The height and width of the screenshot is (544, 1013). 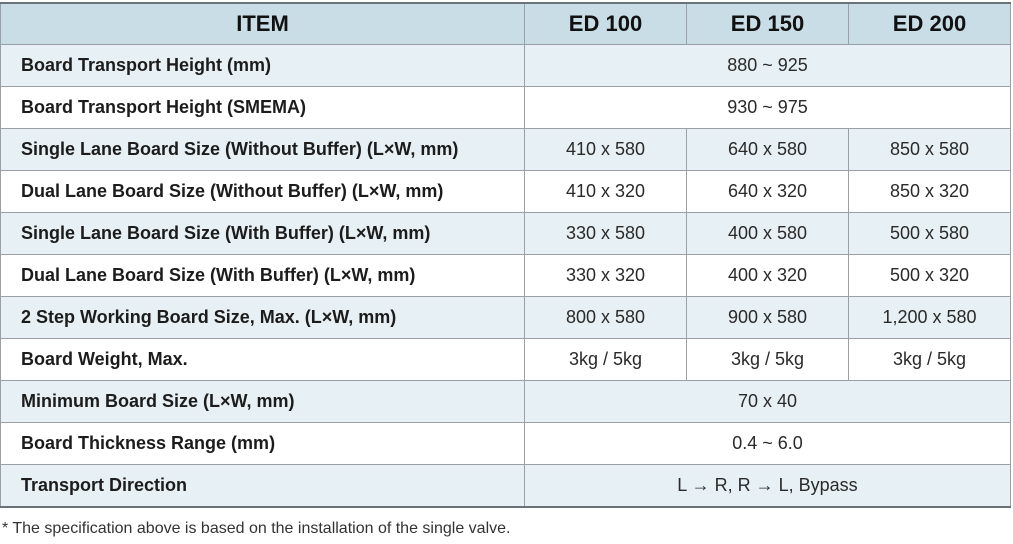 What do you see at coordinates (767, 275) in the screenshot?
I see `row-value-ed150: 400 x 320` at bounding box center [767, 275].